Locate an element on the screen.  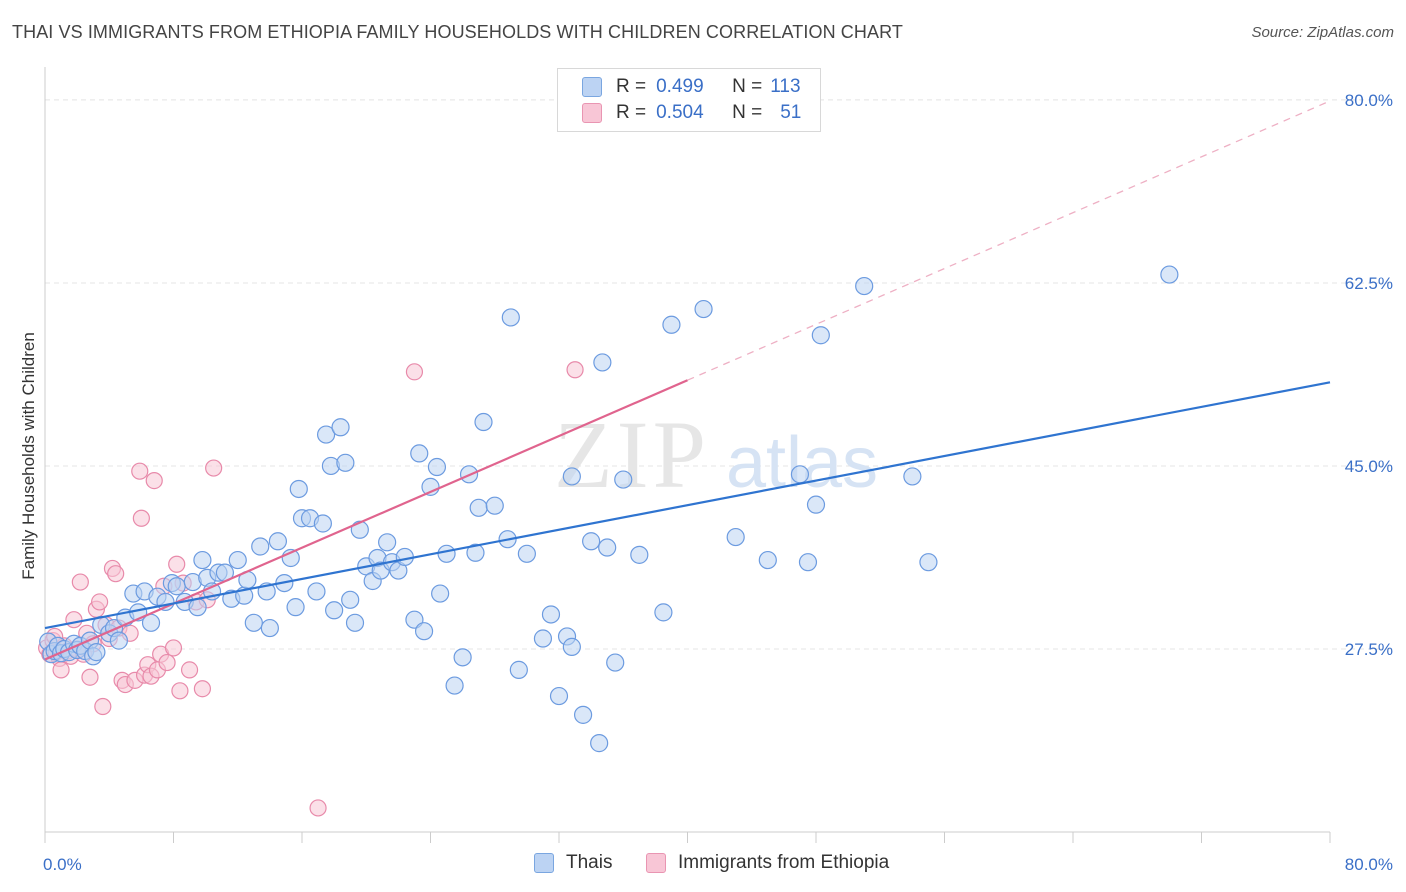
legend-item-thais: Thais is located at coordinates (573, 863).